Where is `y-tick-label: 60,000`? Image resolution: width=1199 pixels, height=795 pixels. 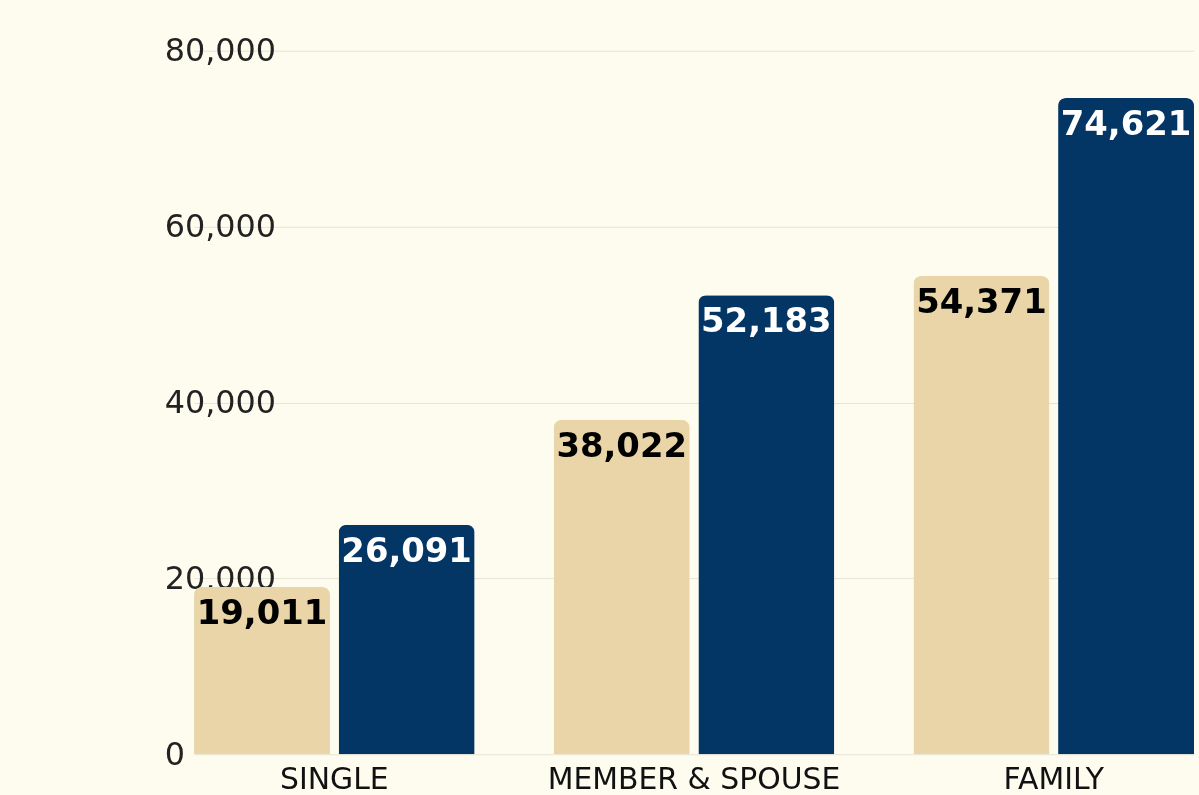 y-tick-label: 60,000 is located at coordinates (220, 226).